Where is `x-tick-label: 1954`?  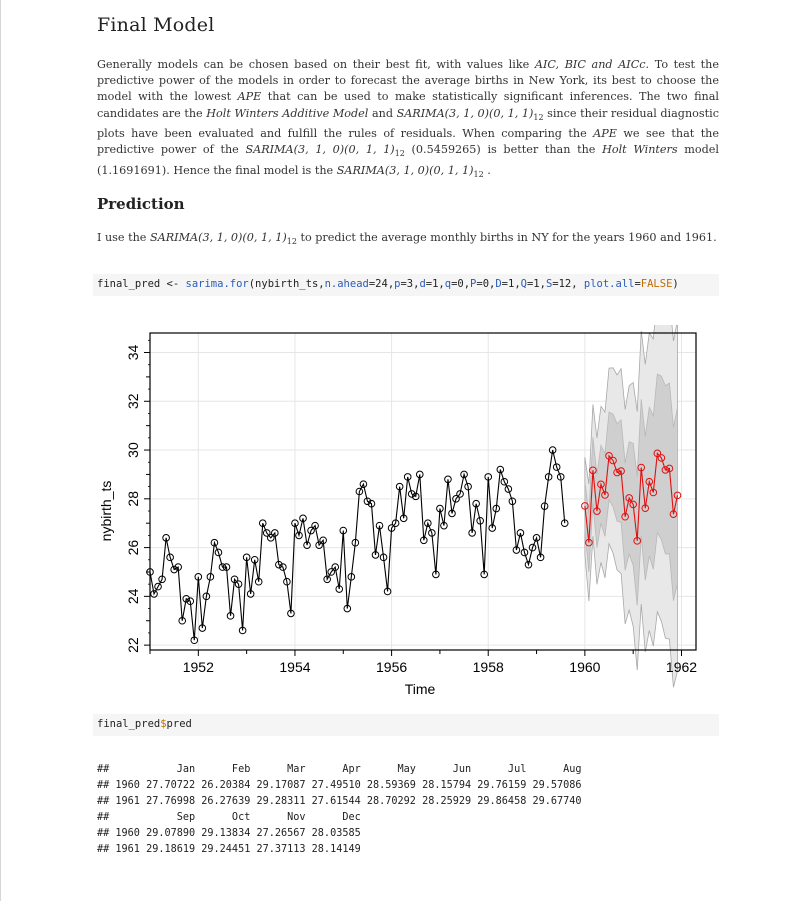 x-tick-label: 1954 is located at coordinates (294, 667).